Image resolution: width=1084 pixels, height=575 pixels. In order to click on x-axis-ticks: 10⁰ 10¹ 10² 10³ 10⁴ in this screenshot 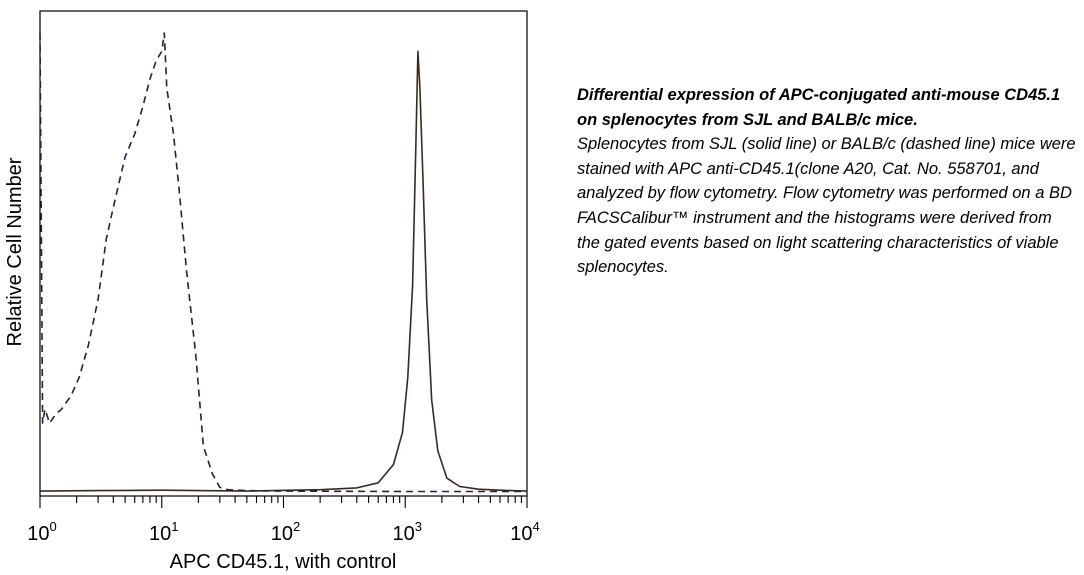, I will do `click(283, 520)`.